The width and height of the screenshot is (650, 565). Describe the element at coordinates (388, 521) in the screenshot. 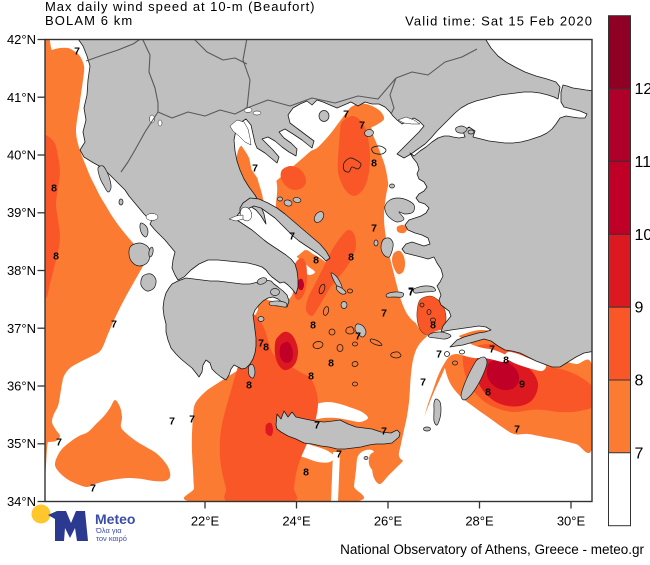

I see `svg-text: 26°E` at that location.